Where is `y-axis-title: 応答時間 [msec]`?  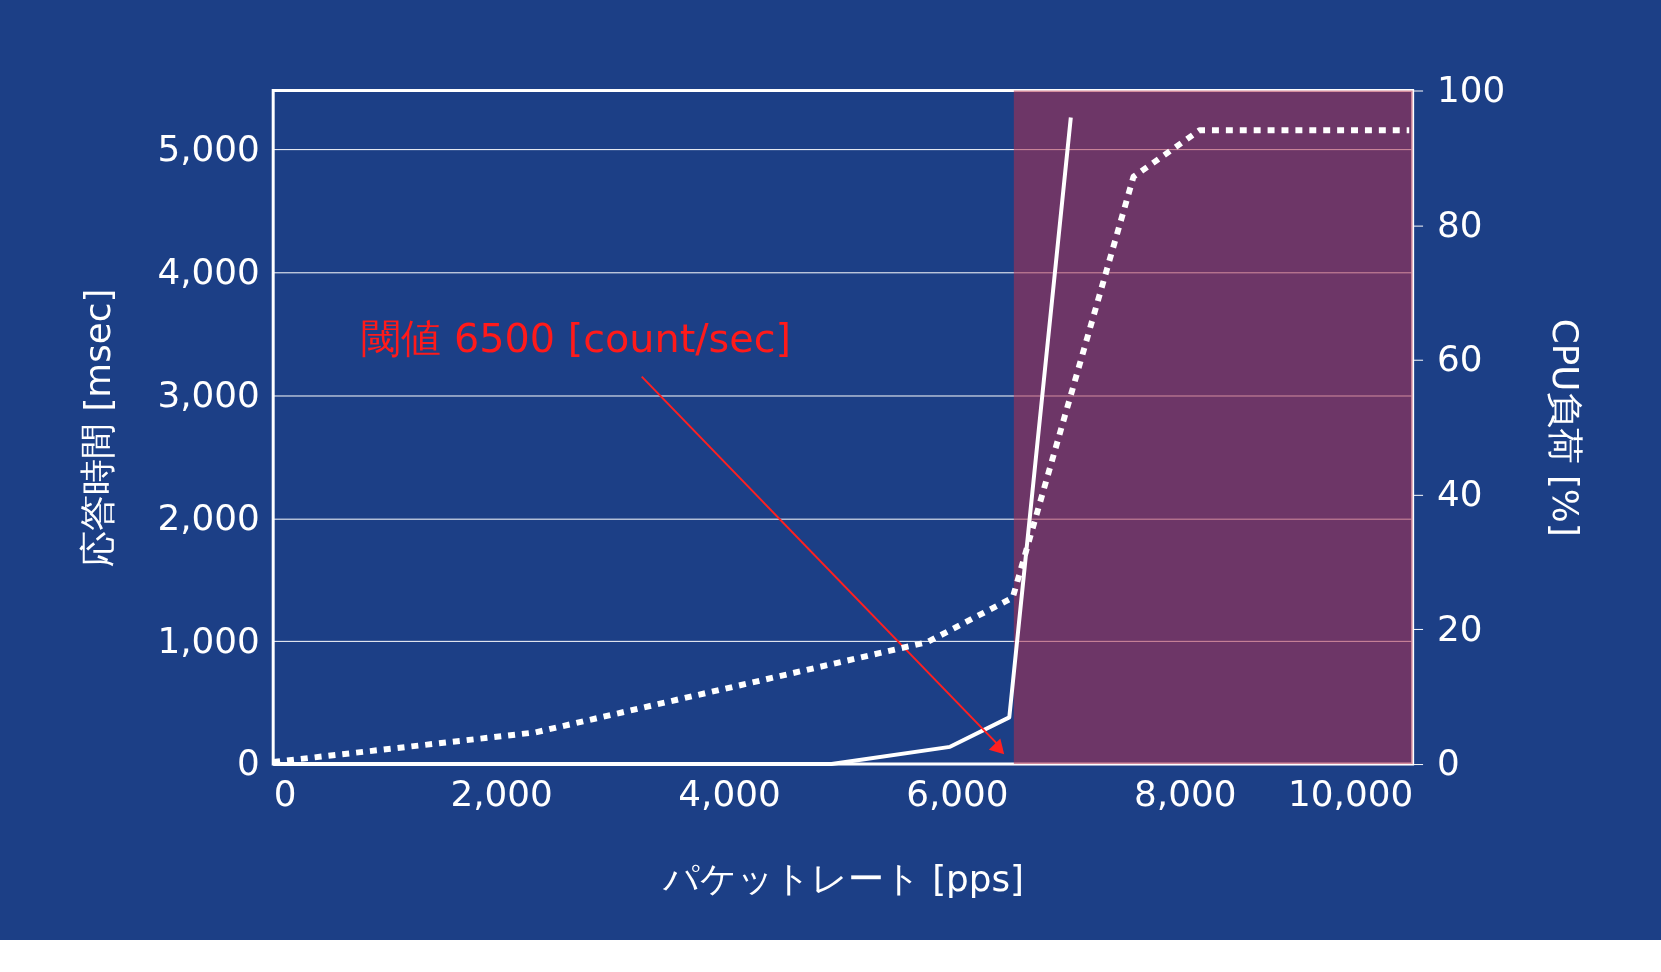
y-axis-title: 応答時間 [msec] is located at coordinates (97, 427).